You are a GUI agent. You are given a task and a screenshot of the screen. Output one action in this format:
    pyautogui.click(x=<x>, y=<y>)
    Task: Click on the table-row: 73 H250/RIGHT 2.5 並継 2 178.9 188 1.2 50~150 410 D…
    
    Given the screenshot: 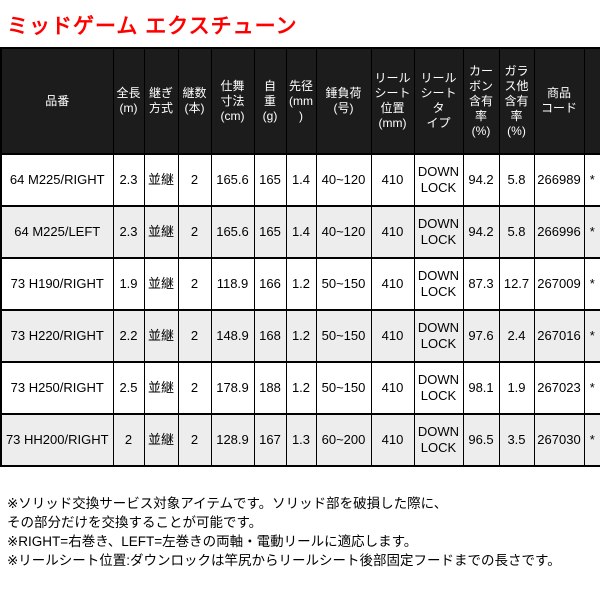 What is the action you would take?
    pyautogui.click(x=300, y=388)
    